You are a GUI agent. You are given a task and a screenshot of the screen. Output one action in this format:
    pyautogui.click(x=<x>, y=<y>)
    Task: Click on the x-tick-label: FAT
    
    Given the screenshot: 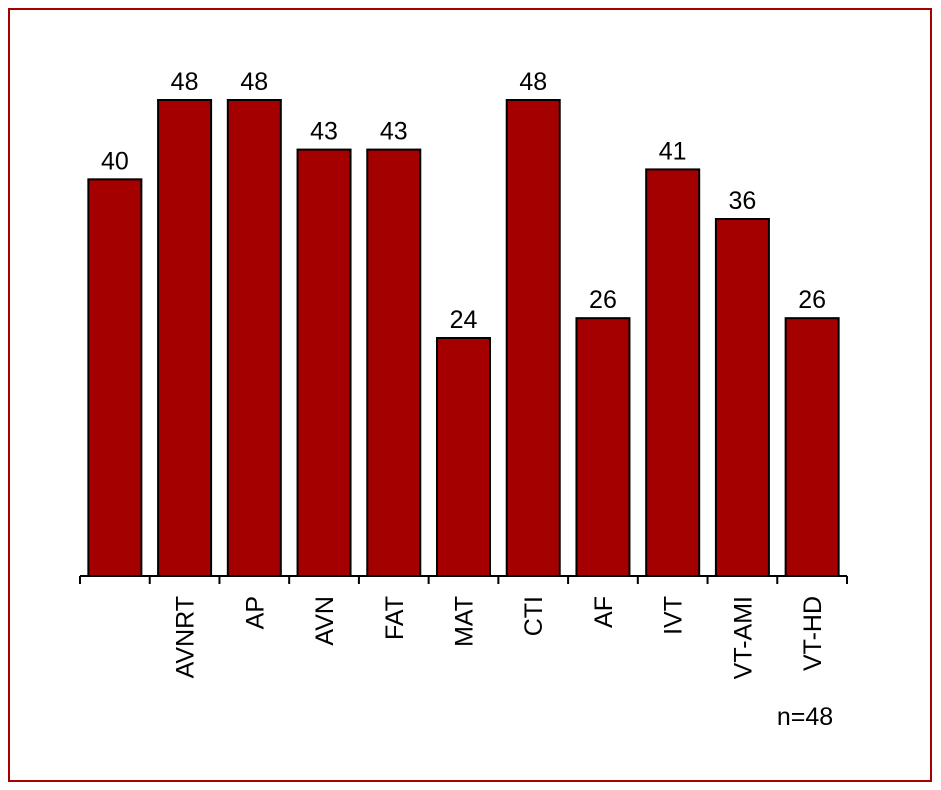 What is the action you would take?
    pyautogui.click(x=395, y=618)
    